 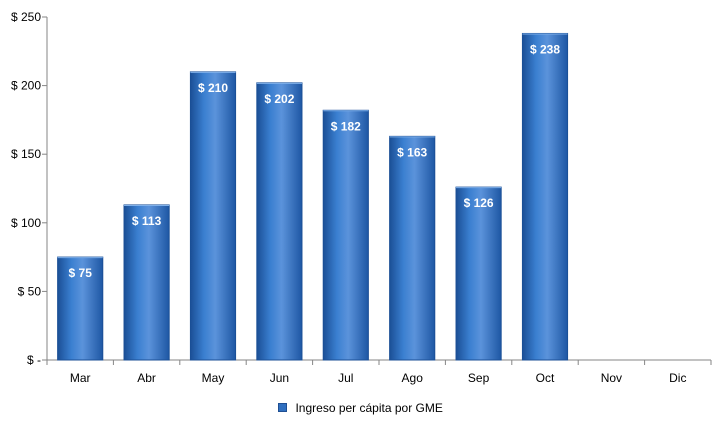 What do you see at coordinates (147, 221) in the screenshot?
I see `bar-data-label: $ 113` at bounding box center [147, 221].